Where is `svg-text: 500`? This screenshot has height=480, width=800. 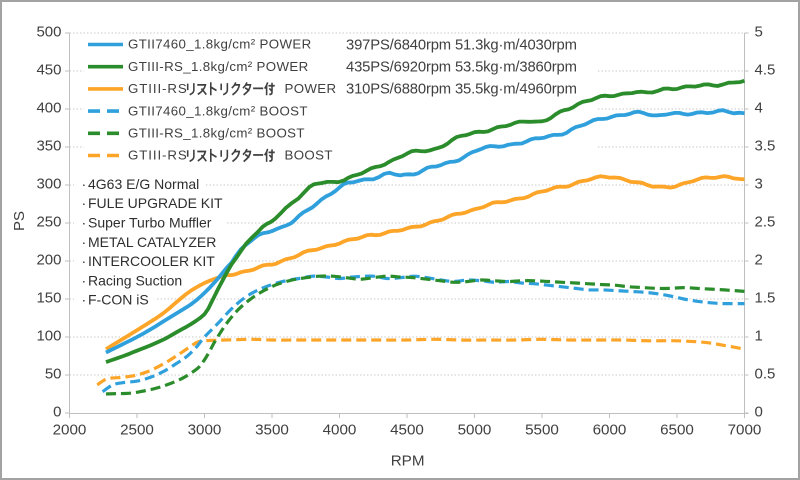
svg-text: 500 is located at coordinates (48, 32).